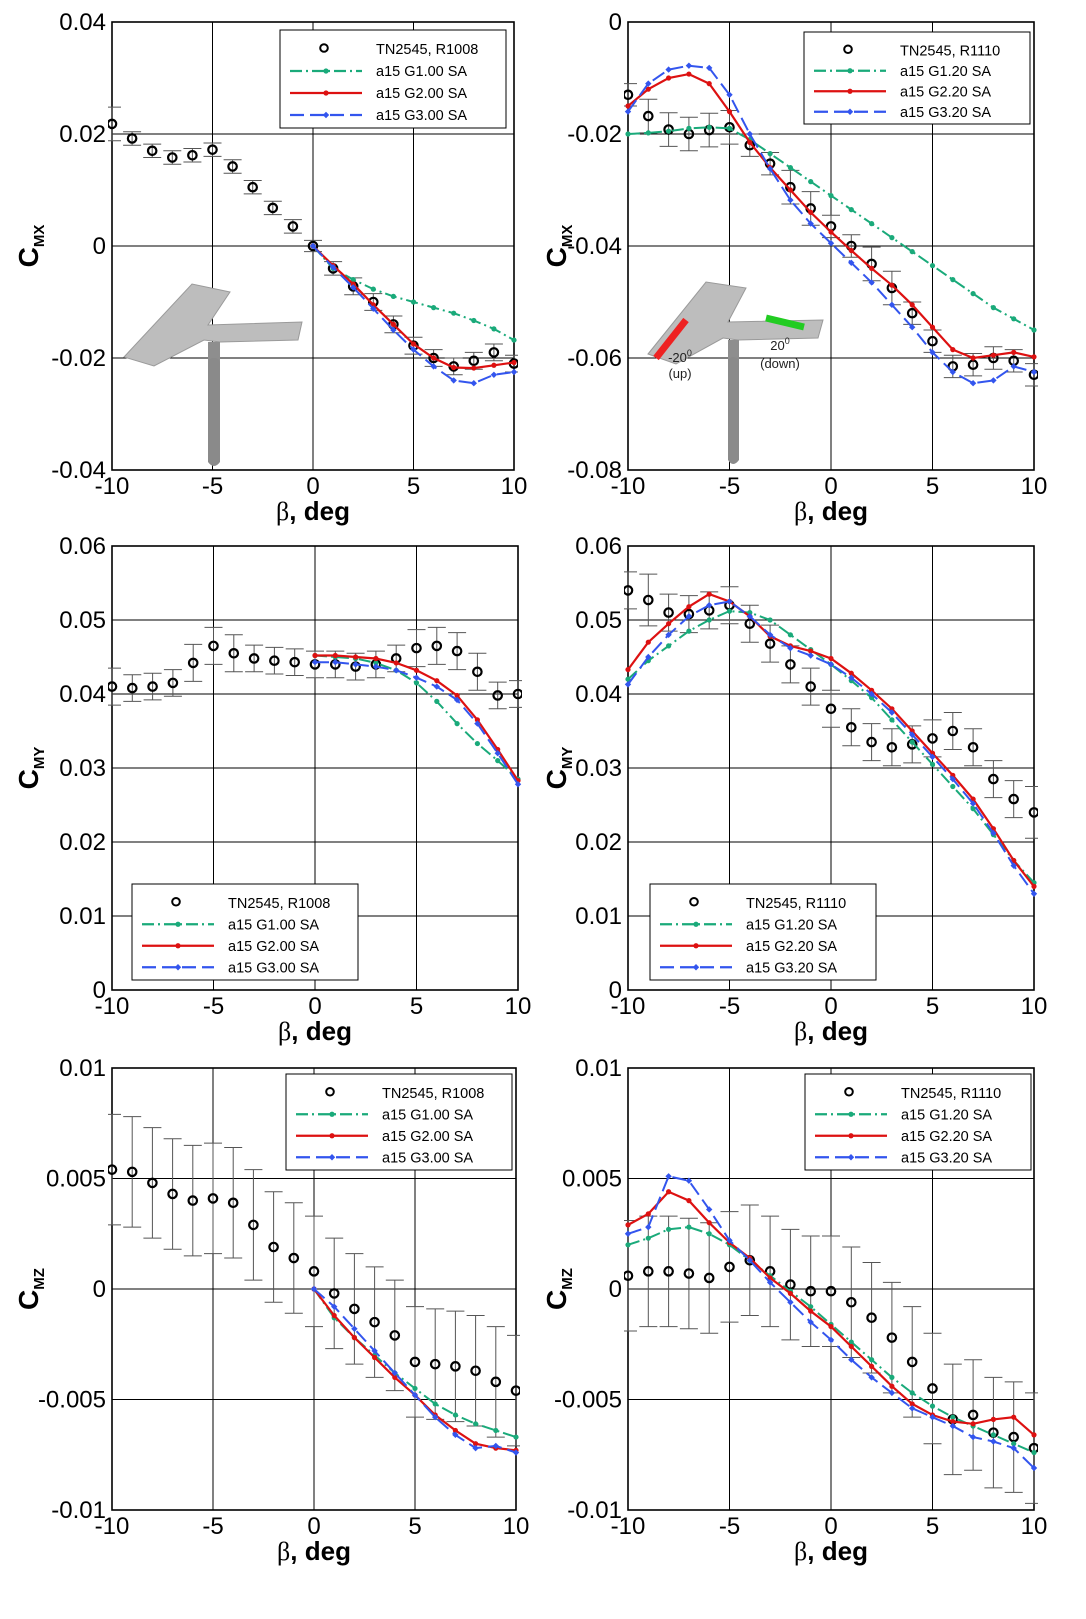 Image resolution: width=1086 pixels, height=1619 pixels. What do you see at coordinates (594, 358) in the screenshot?
I see `y-tick-label: -0.06` at bounding box center [594, 358].